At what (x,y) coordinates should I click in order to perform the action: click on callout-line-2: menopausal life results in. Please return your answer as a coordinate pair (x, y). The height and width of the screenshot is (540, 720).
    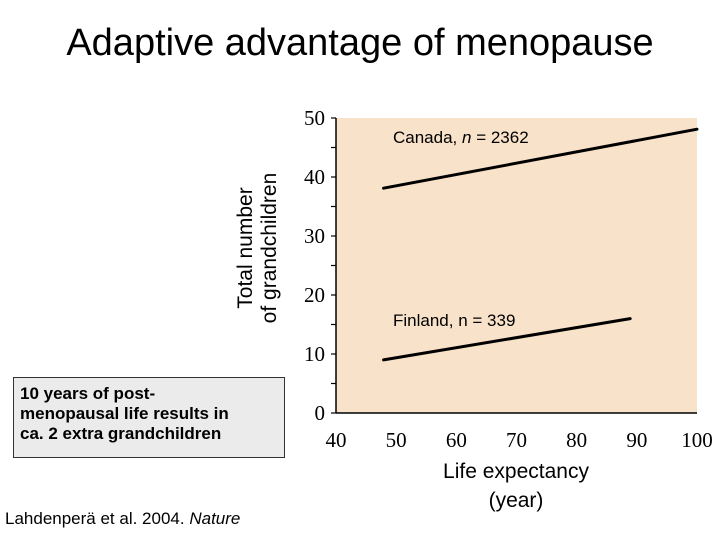
    Looking at the image, I should click on (124, 413).